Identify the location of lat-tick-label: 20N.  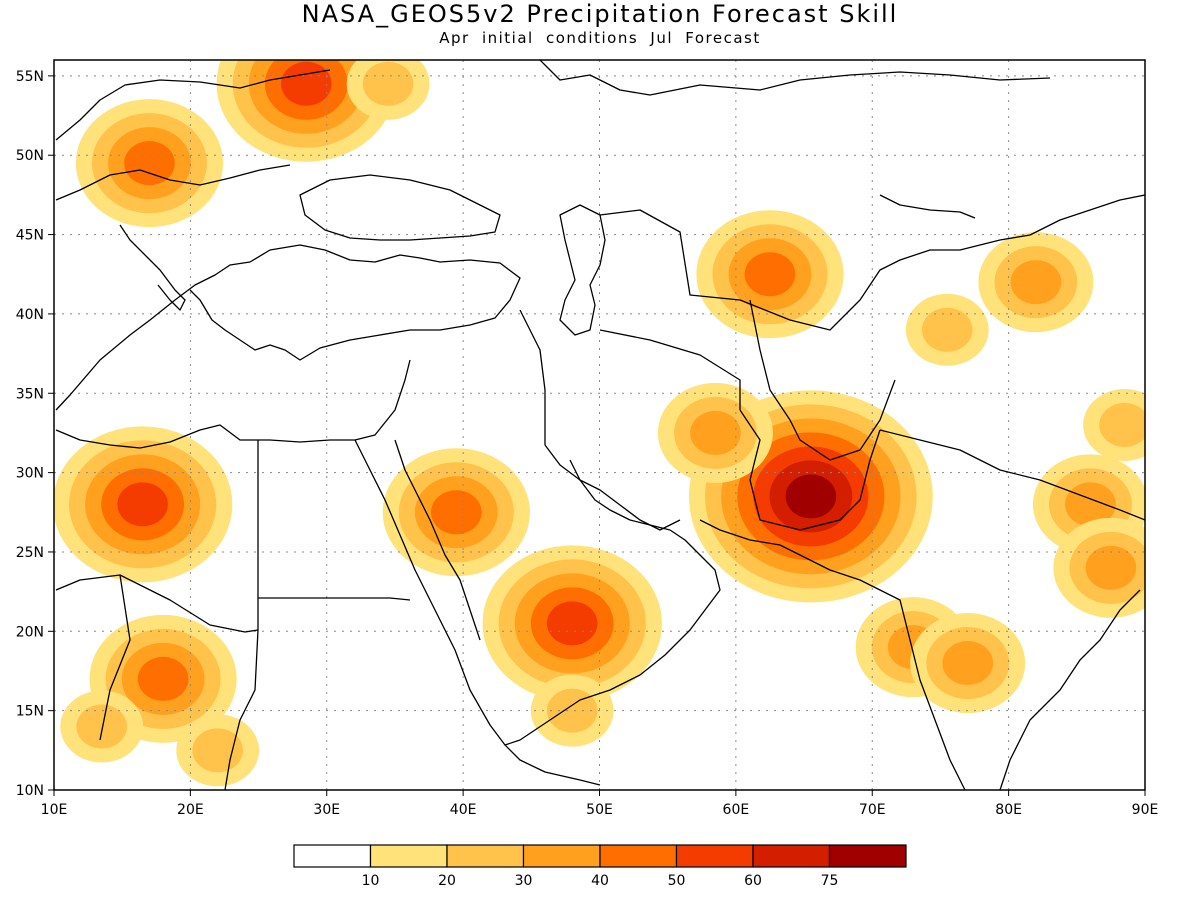
(30, 632).